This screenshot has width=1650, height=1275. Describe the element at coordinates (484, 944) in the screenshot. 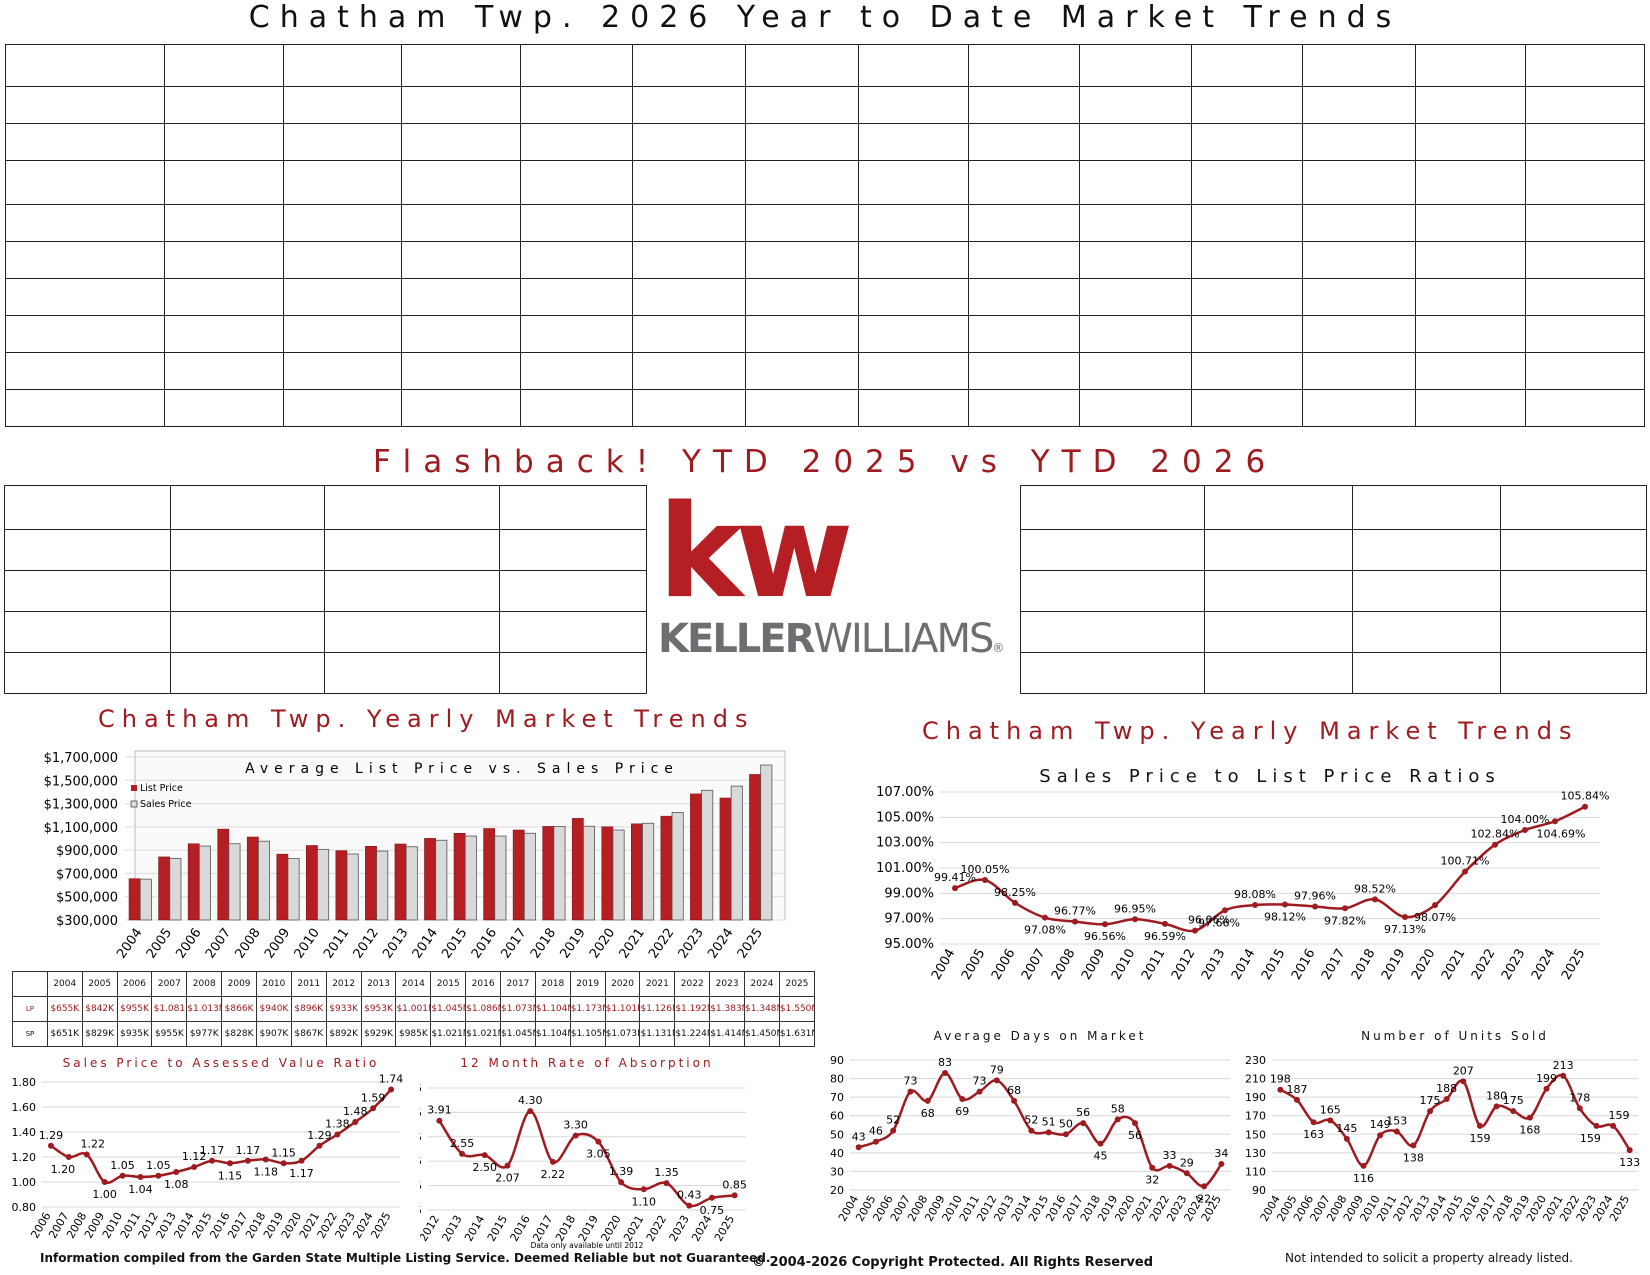

I see `x-tick-label: 2016` at that location.